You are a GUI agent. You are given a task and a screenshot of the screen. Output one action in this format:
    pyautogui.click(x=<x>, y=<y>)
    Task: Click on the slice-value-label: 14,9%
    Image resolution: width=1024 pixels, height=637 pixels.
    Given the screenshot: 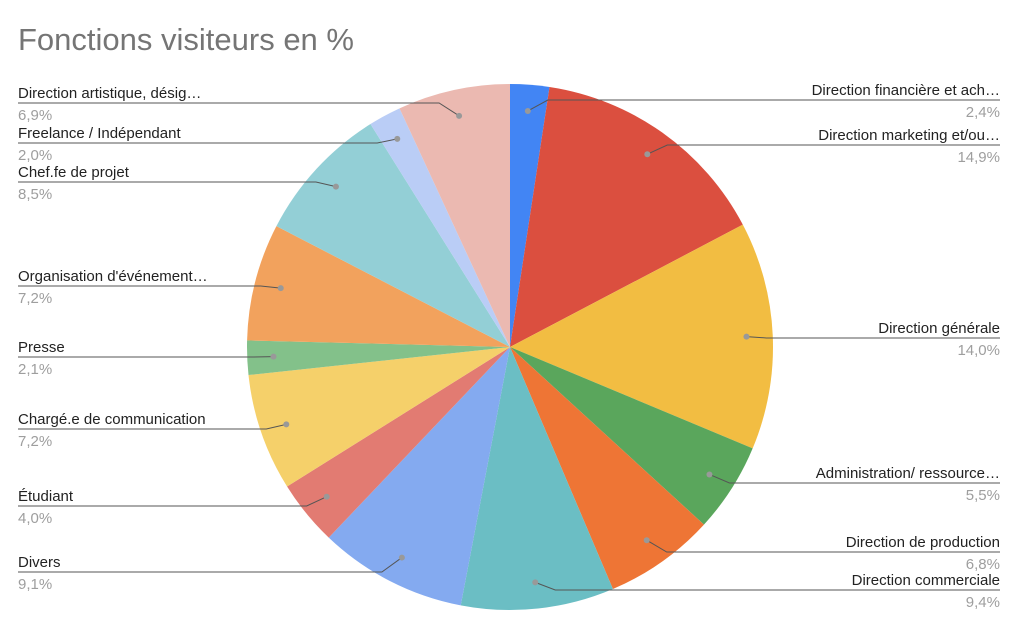 What is the action you would take?
    pyautogui.click(x=978, y=157)
    